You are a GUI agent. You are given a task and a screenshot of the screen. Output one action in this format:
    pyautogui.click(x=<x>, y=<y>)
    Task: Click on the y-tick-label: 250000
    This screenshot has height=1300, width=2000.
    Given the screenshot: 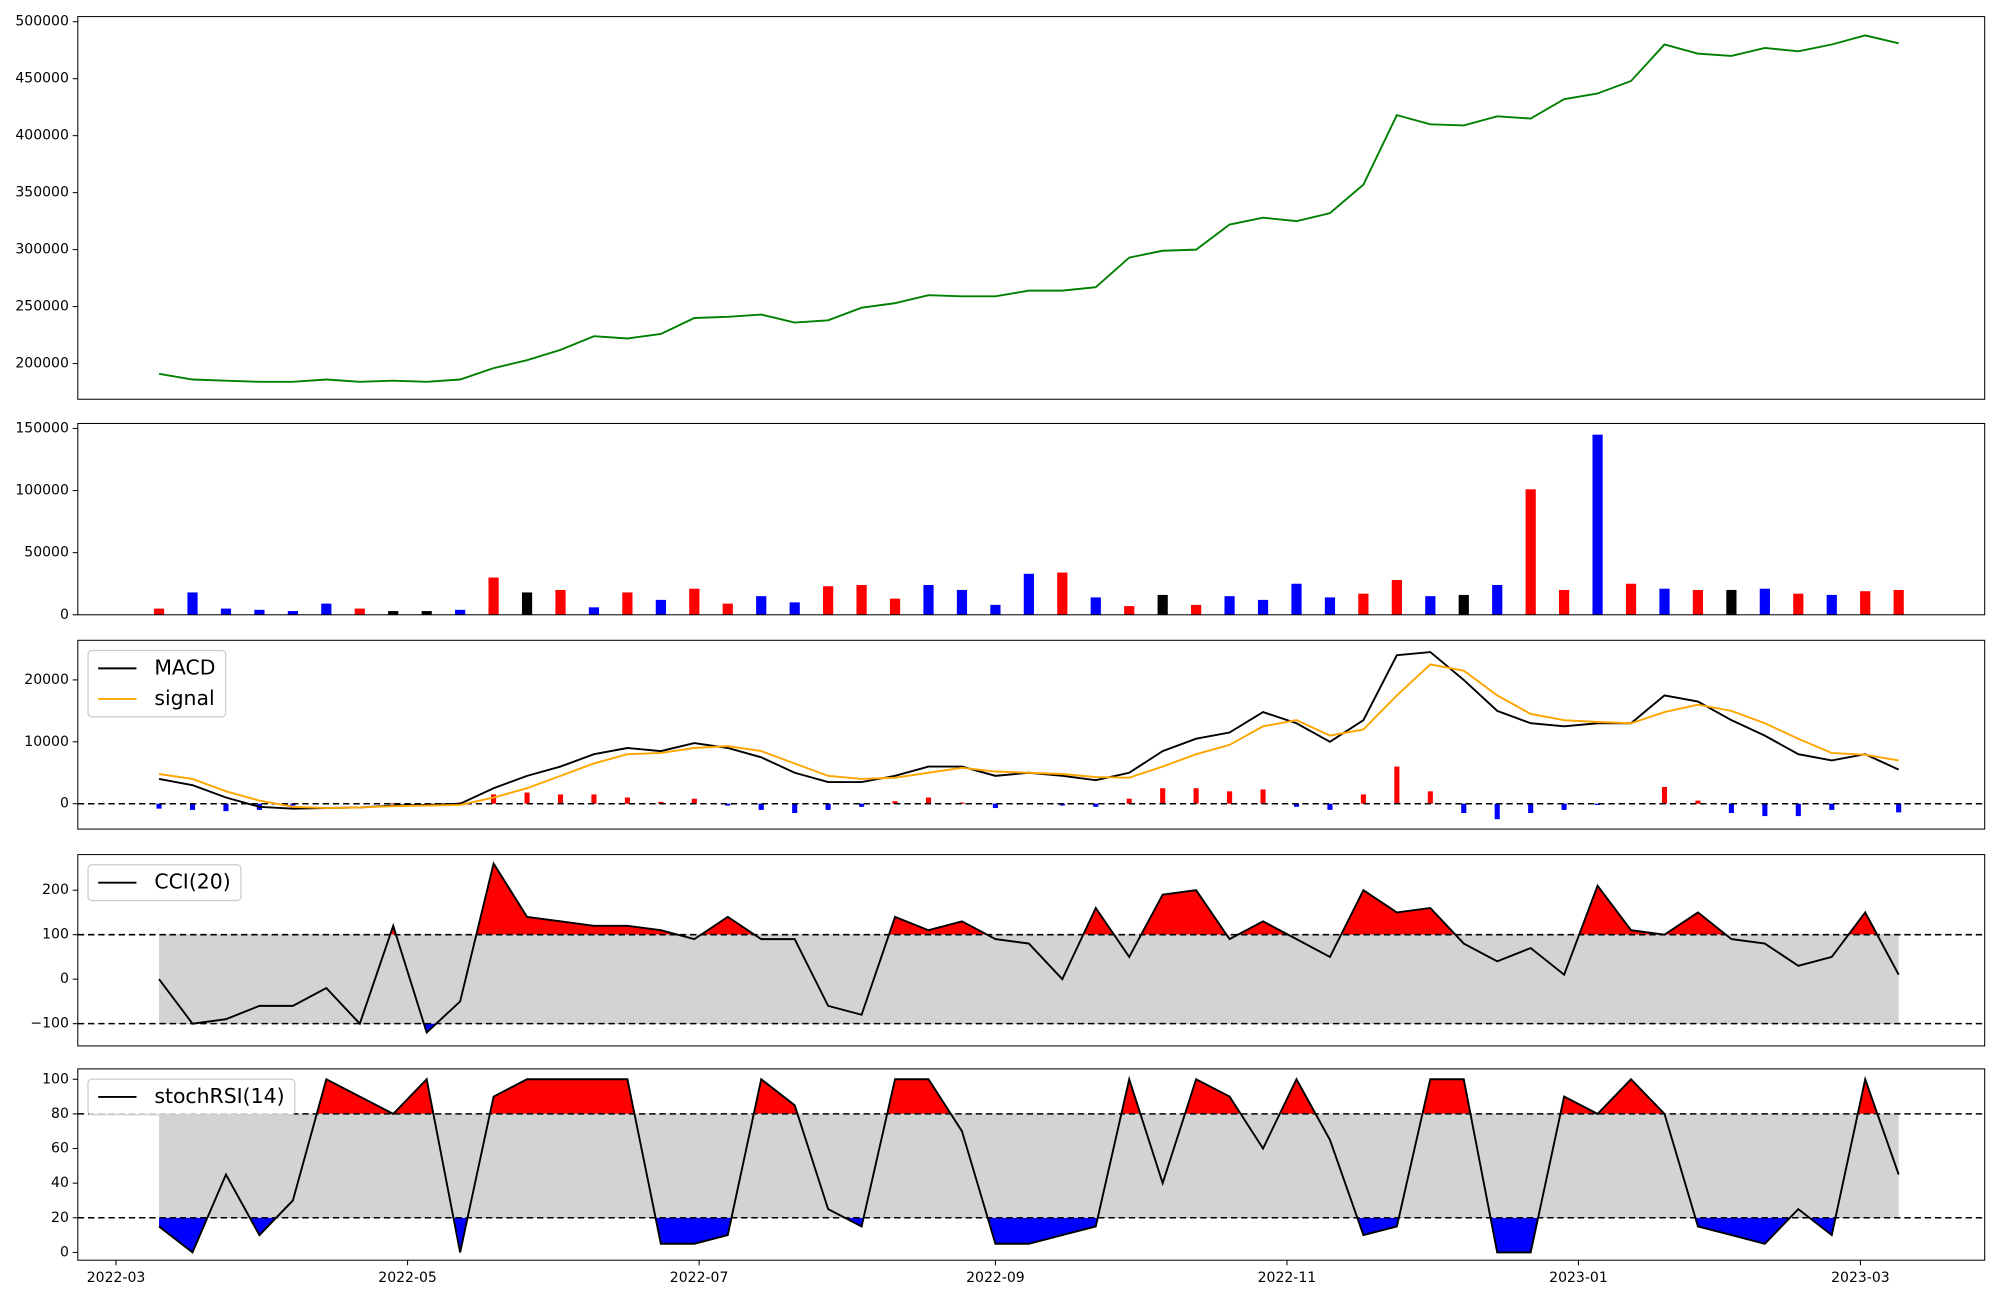 What is the action you would take?
    pyautogui.click(x=42, y=307)
    